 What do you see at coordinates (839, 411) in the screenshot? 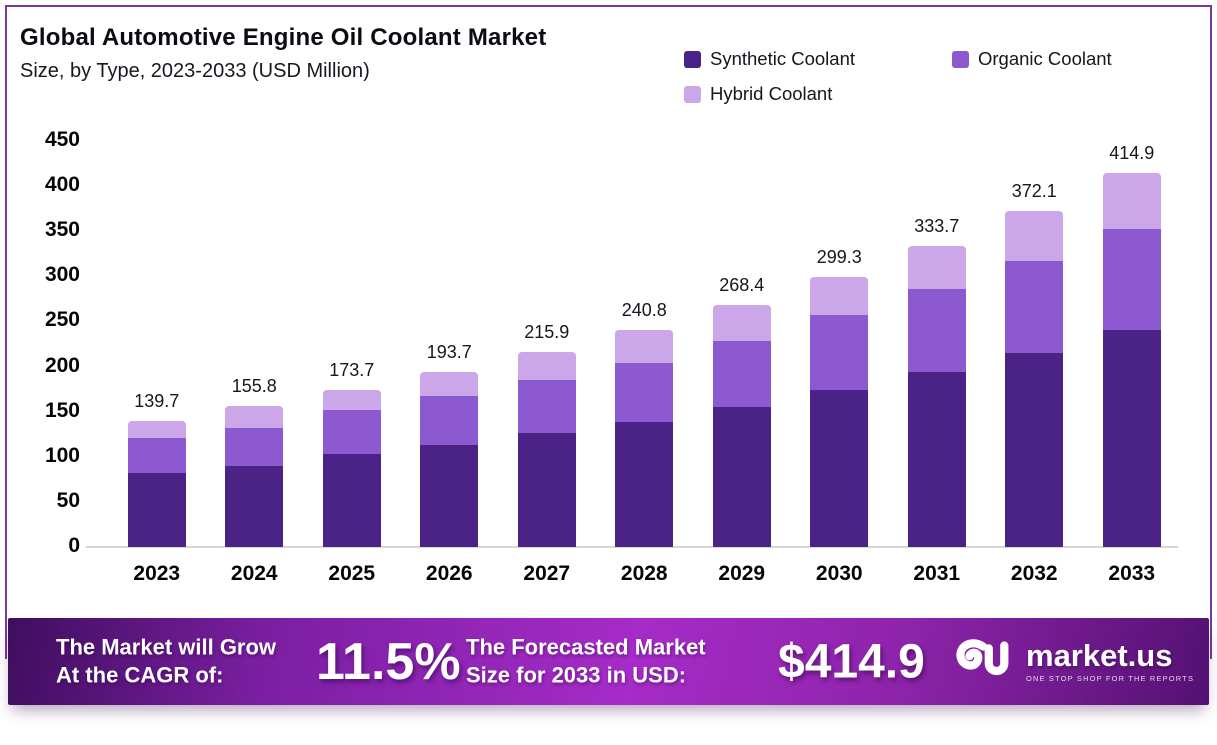
I see `stacked-bar-2030` at bounding box center [839, 411].